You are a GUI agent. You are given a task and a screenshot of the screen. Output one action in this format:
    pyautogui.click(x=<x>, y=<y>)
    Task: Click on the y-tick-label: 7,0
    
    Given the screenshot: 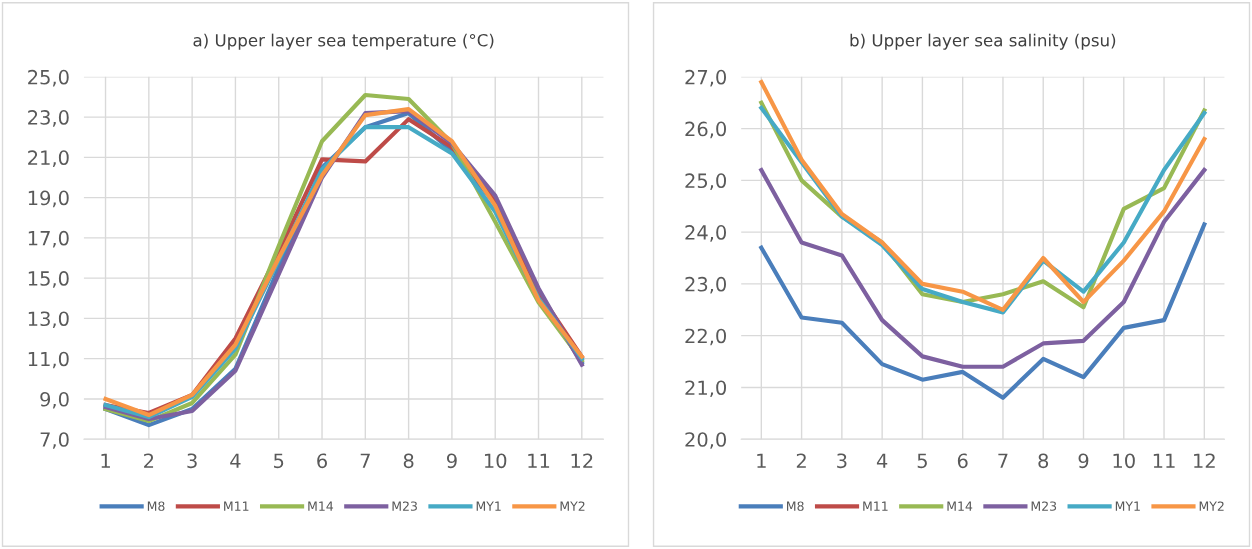 What is the action you would take?
    pyautogui.click(x=54, y=440)
    